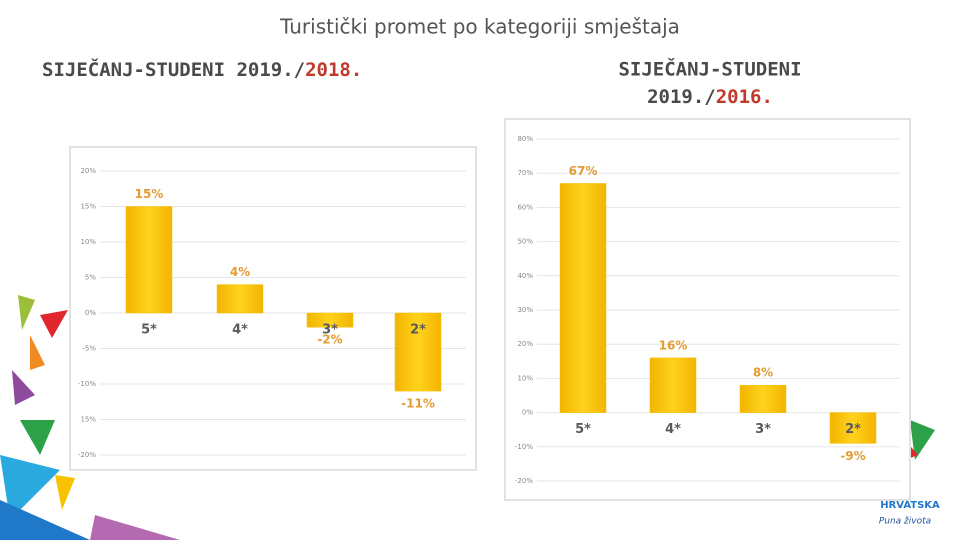 Image resolution: width=960 pixels, height=540 pixels. Describe the element at coordinates (525, 310) in the screenshot. I see `y-tick-label: 30%` at that location.